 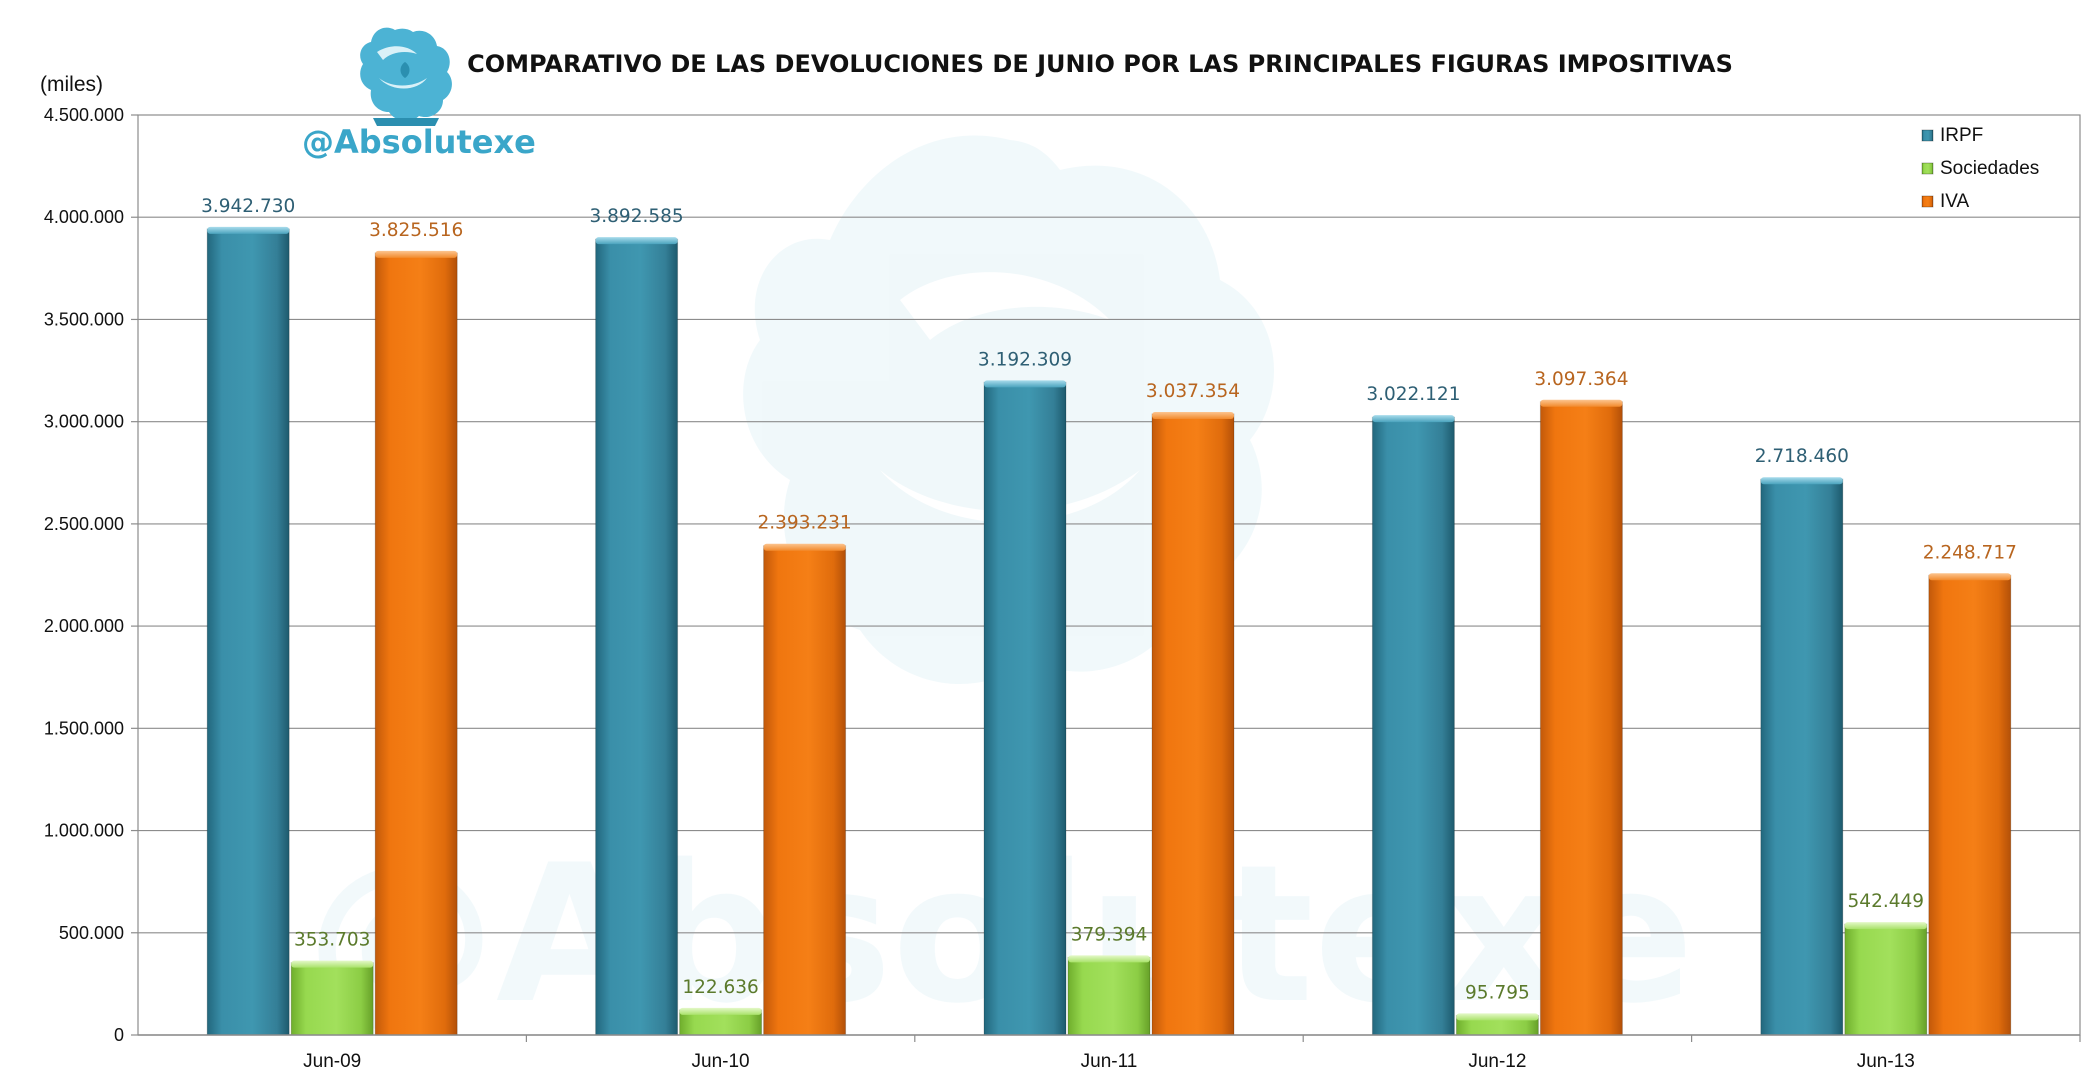 I want to click on data-label-sociedades: 379.394, so click(x=1109, y=934).